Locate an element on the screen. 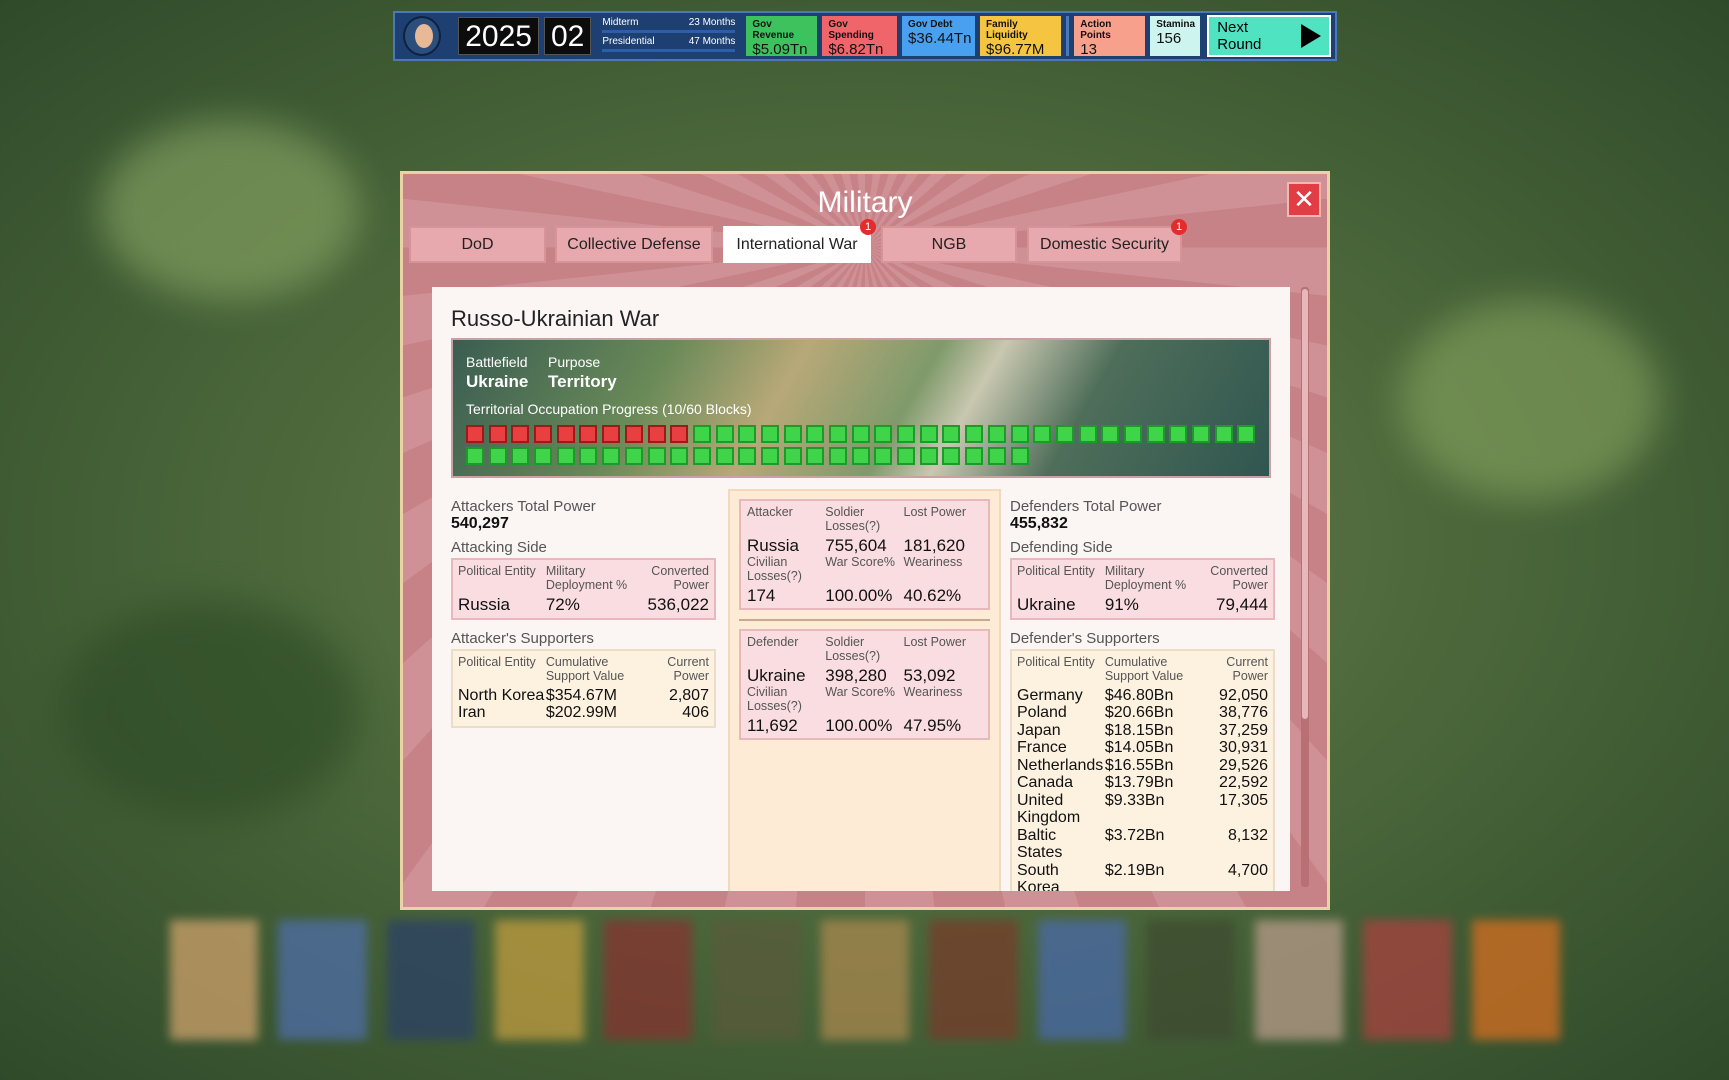  cell: Russia is located at coordinates (484, 604).